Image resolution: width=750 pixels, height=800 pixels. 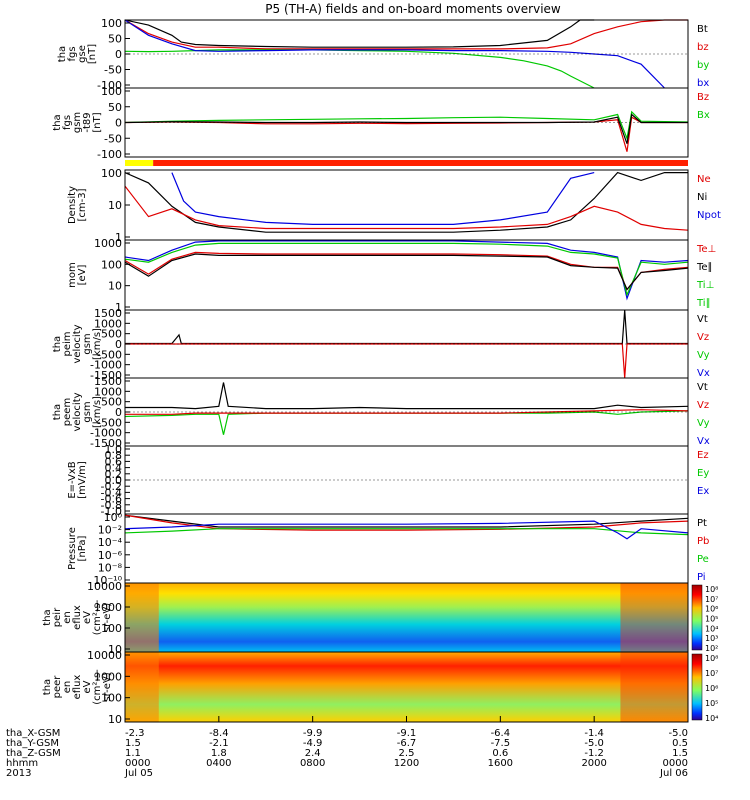 What do you see at coordinates (711, 589) in the screenshot?
I see `peir-colorbar-label: 10⁸` at bounding box center [711, 589].